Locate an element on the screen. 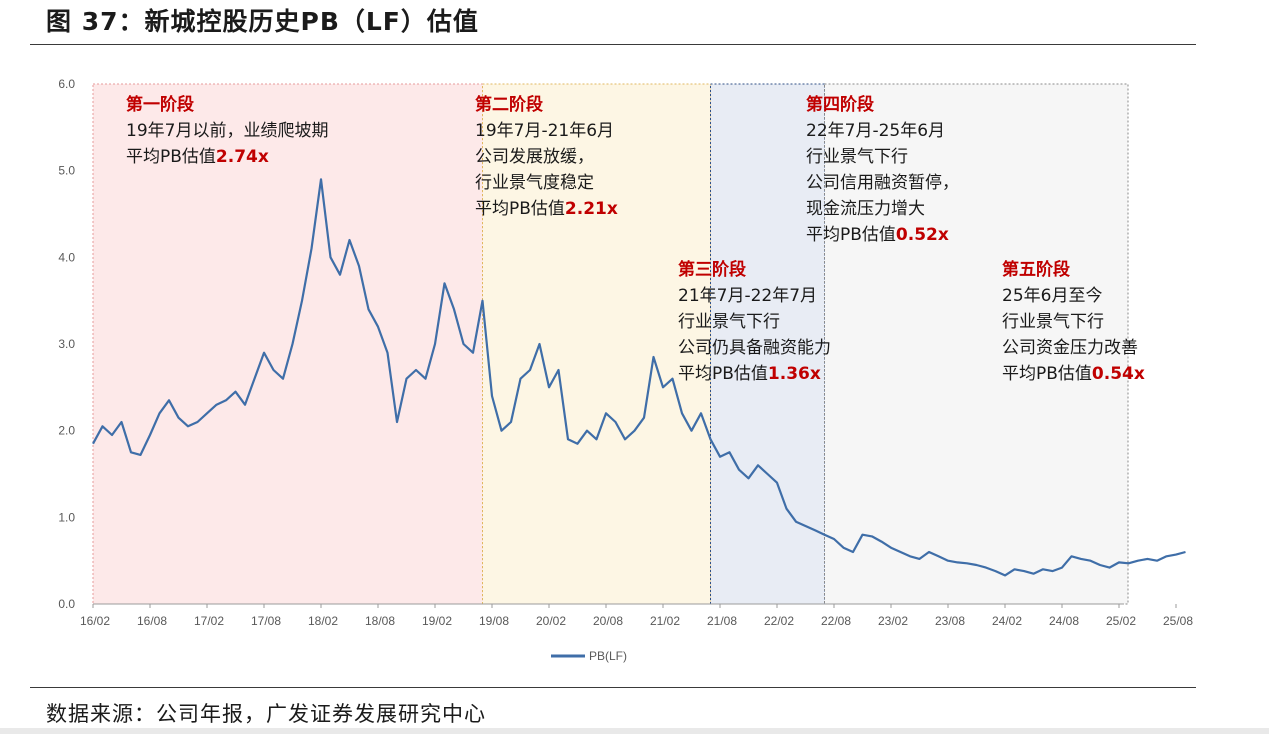  stage-title: 第五阶段 is located at coordinates (1036, 269).